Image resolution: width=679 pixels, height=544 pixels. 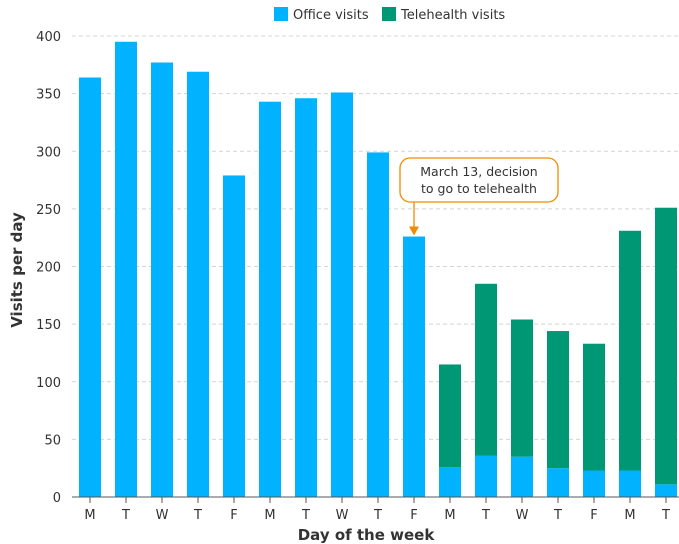 What do you see at coordinates (281, 14) in the screenshot?
I see `legend-swatch-office` at bounding box center [281, 14].